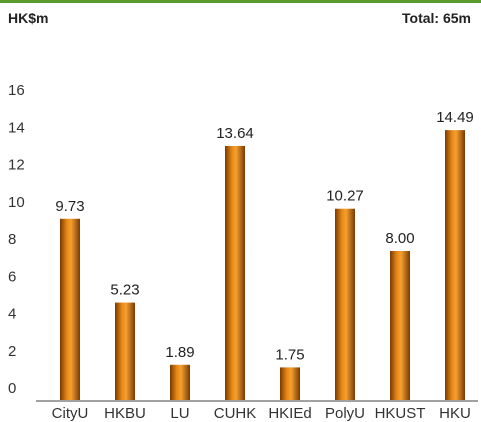  I want to click on x-tick-label: CityU, so click(70, 413).